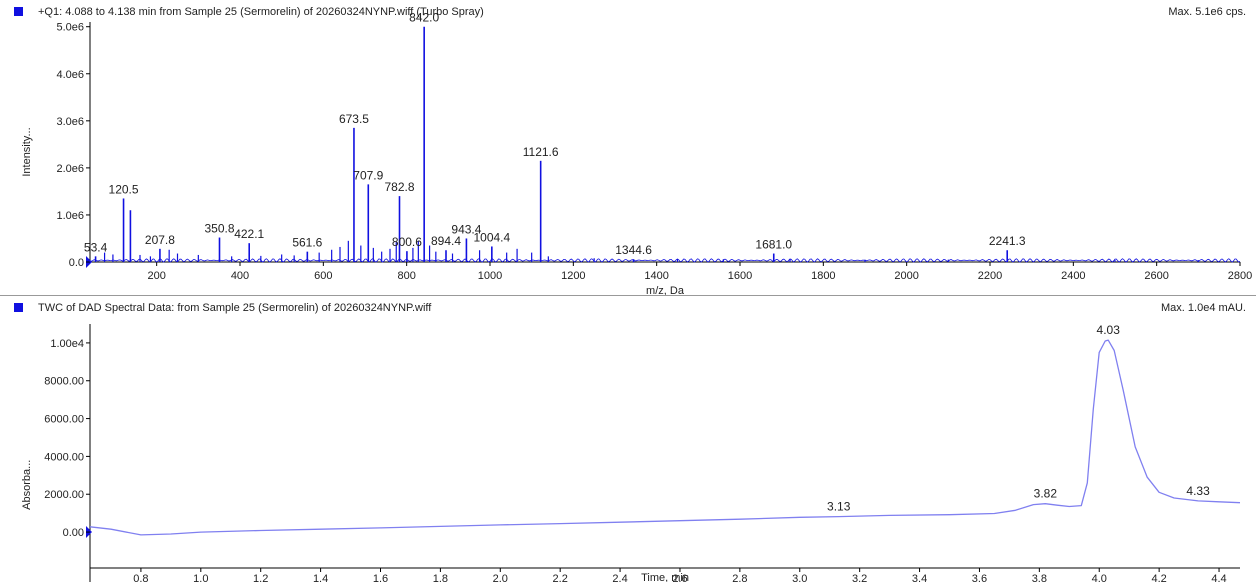 The image size is (1256, 582). Describe the element at coordinates (96, 247) in the screenshot. I see `peak-label: 53.4` at that location.